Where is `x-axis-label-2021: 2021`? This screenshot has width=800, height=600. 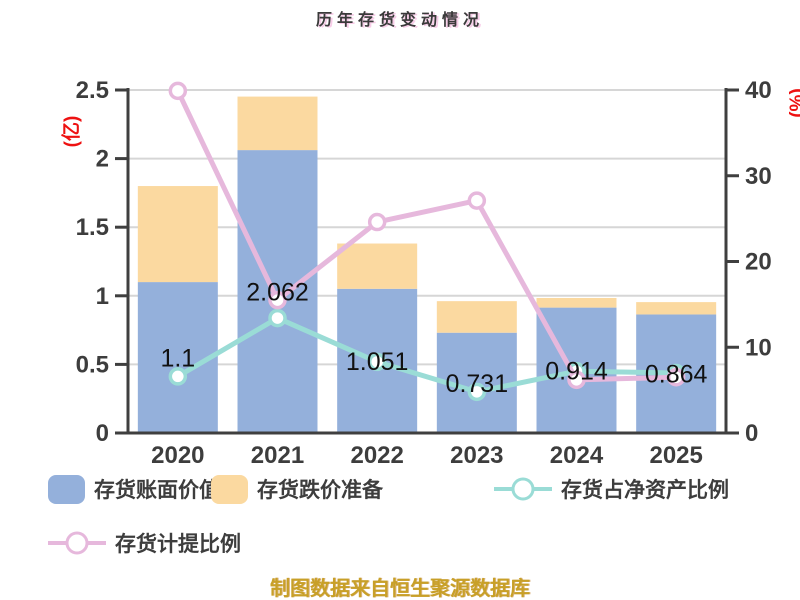 x-axis-label-2021: 2021 is located at coordinates (277, 455).